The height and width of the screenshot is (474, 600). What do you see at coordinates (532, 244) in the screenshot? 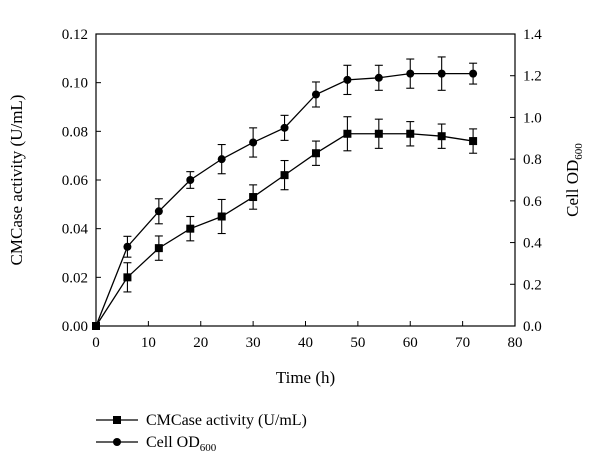
I see `y-right-tick-label: 0.4` at bounding box center [532, 244].